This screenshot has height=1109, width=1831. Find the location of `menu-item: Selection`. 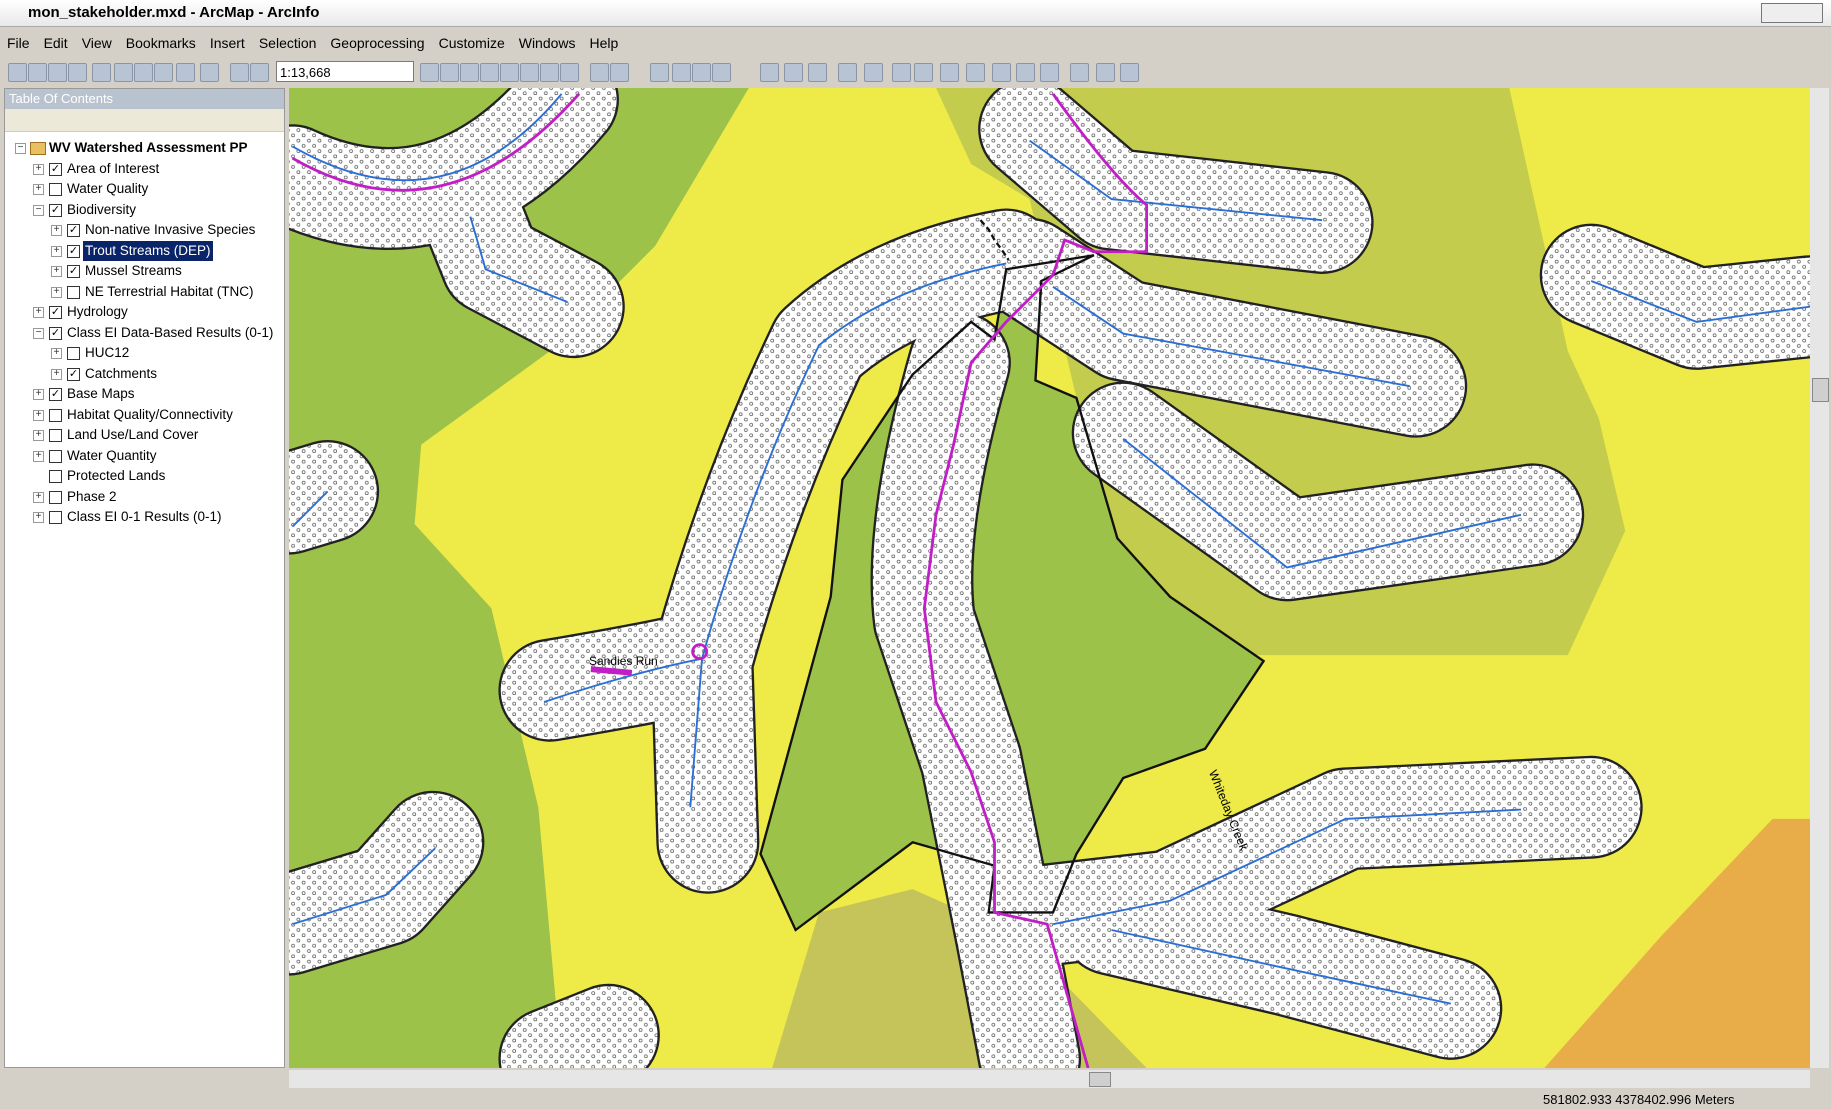

menu-item: Selection is located at coordinates (287, 43).